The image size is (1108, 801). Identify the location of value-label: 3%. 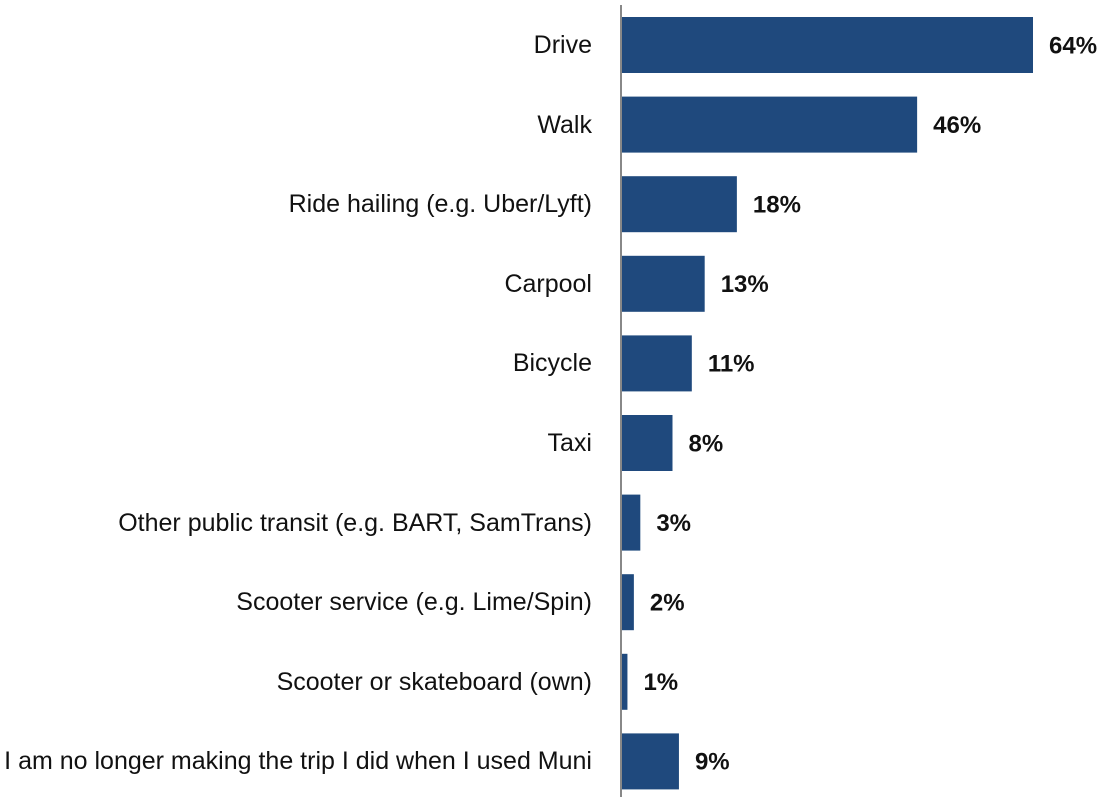
(673, 523).